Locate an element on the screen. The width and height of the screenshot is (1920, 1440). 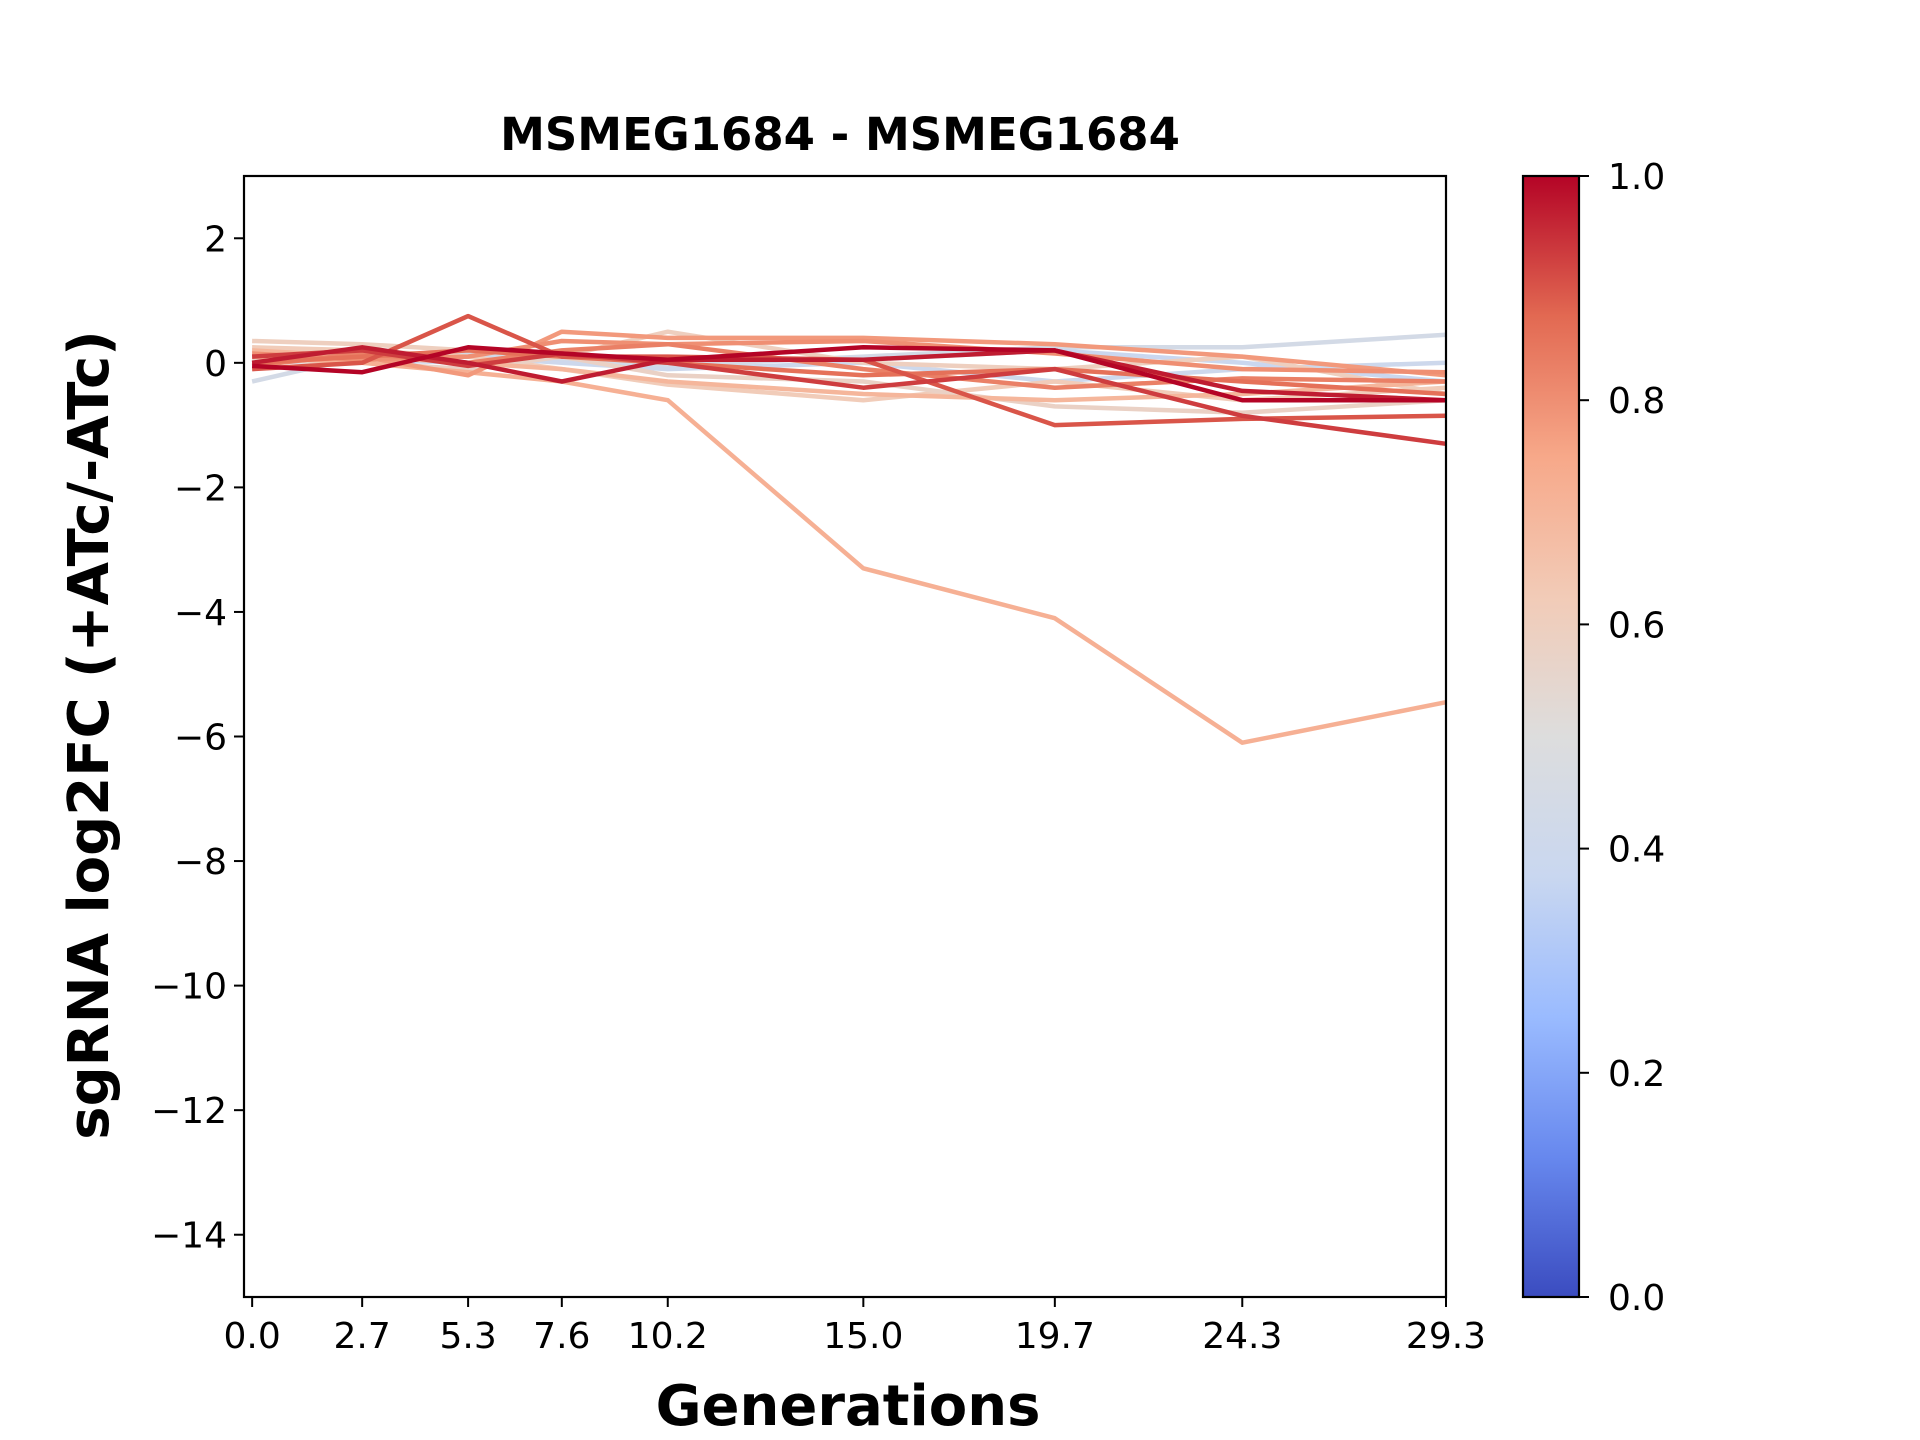
y-tick-label: −12 is located at coordinates (189, 1111).